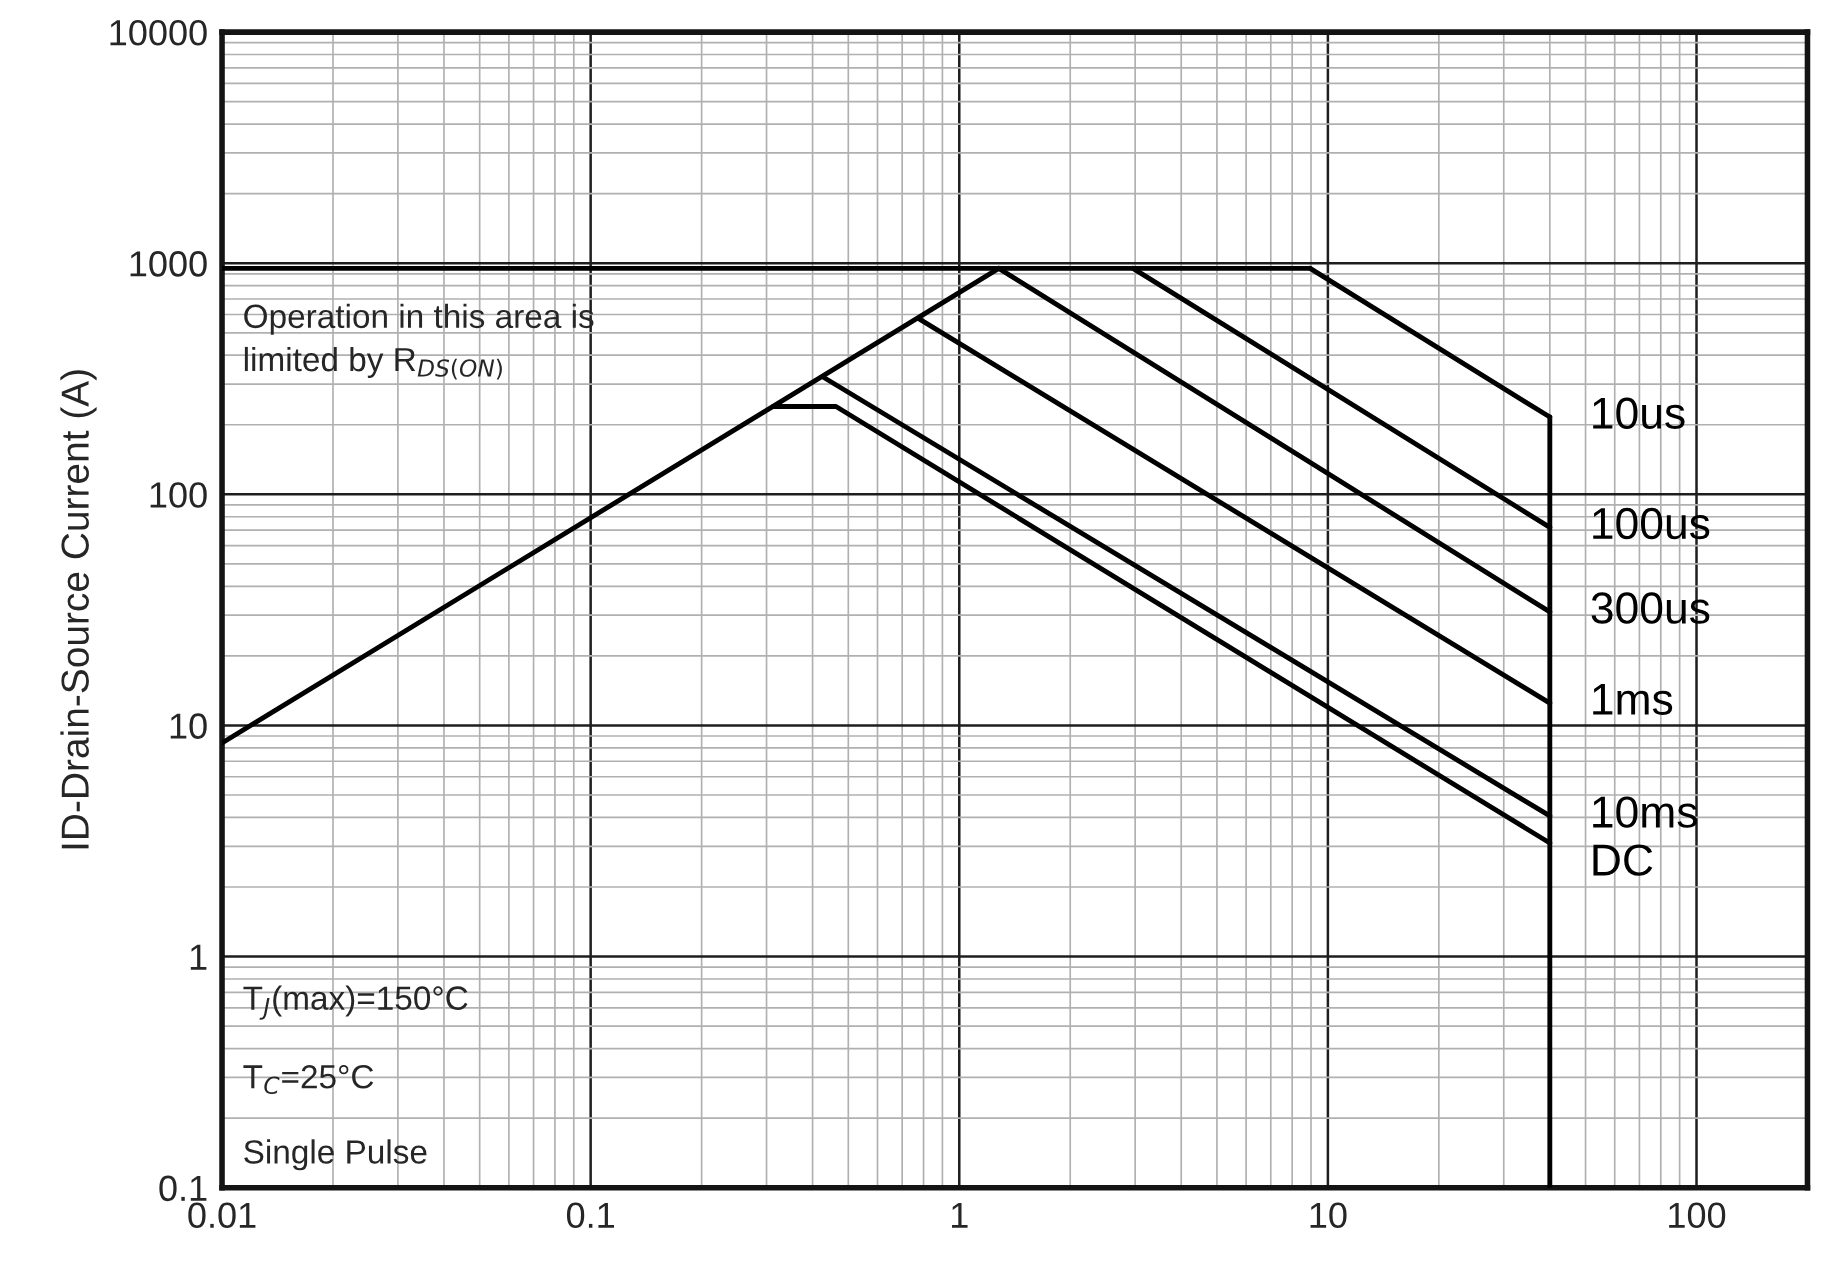 The width and height of the screenshot is (1835, 1284). I want to click on y-axis-title: ID-Drain-Source Current (A), so click(78, 609).